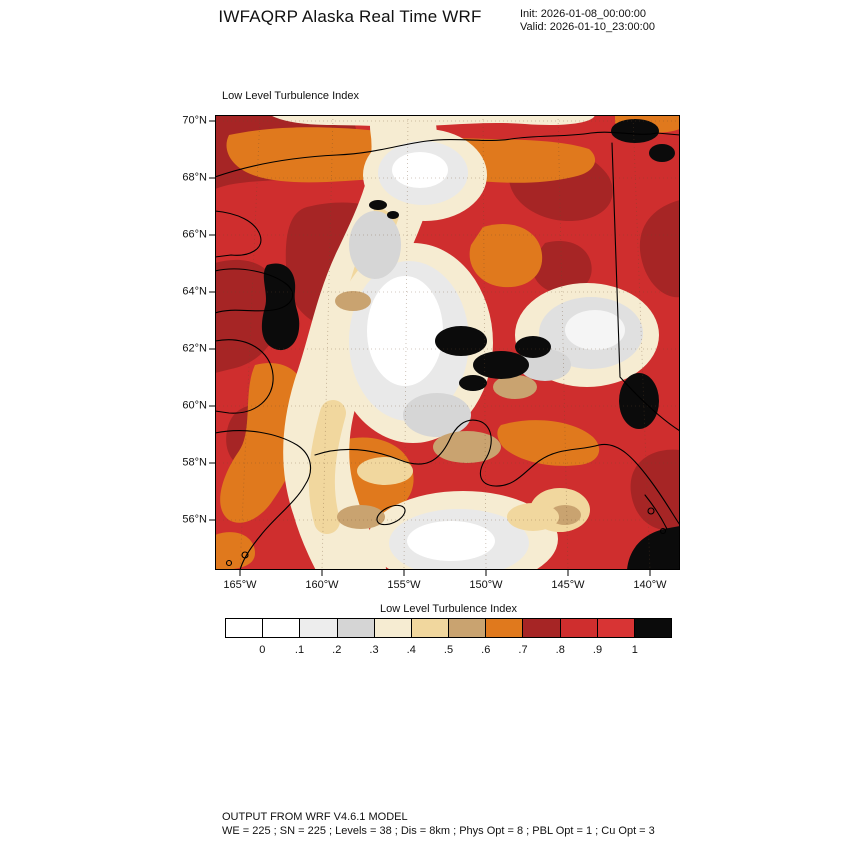 The width and height of the screenshot is (850, 850). I want to click on colorbar-tick-label: .8, so click(560, 650).